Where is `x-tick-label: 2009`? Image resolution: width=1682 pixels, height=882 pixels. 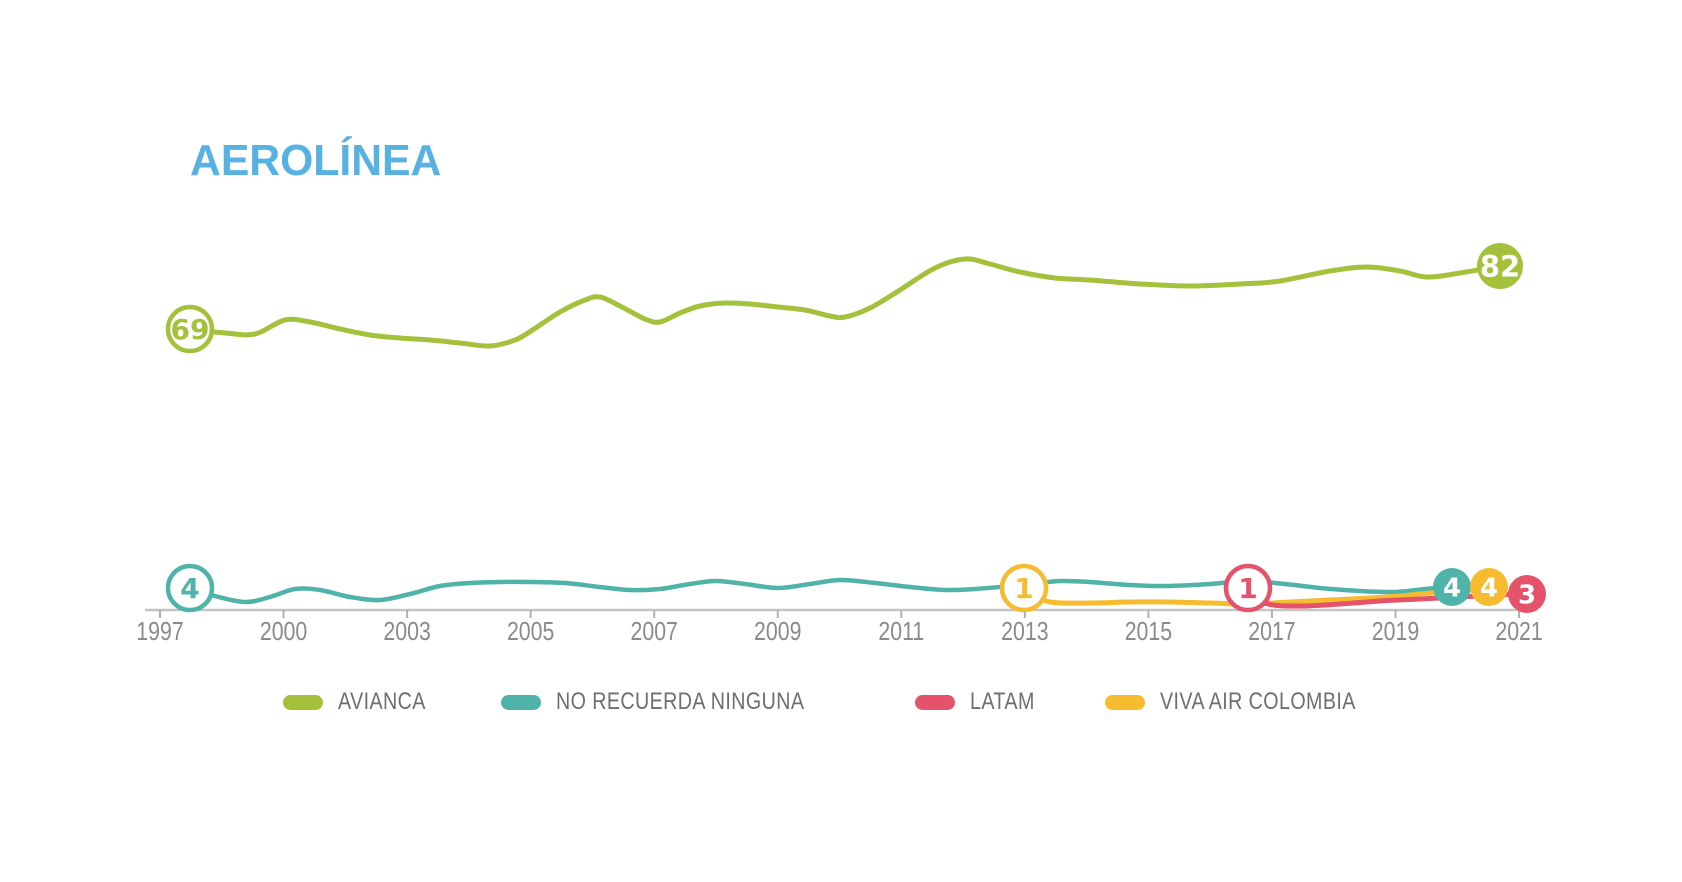
x-tick-label: 2009 is located at coordinates (777, 632).